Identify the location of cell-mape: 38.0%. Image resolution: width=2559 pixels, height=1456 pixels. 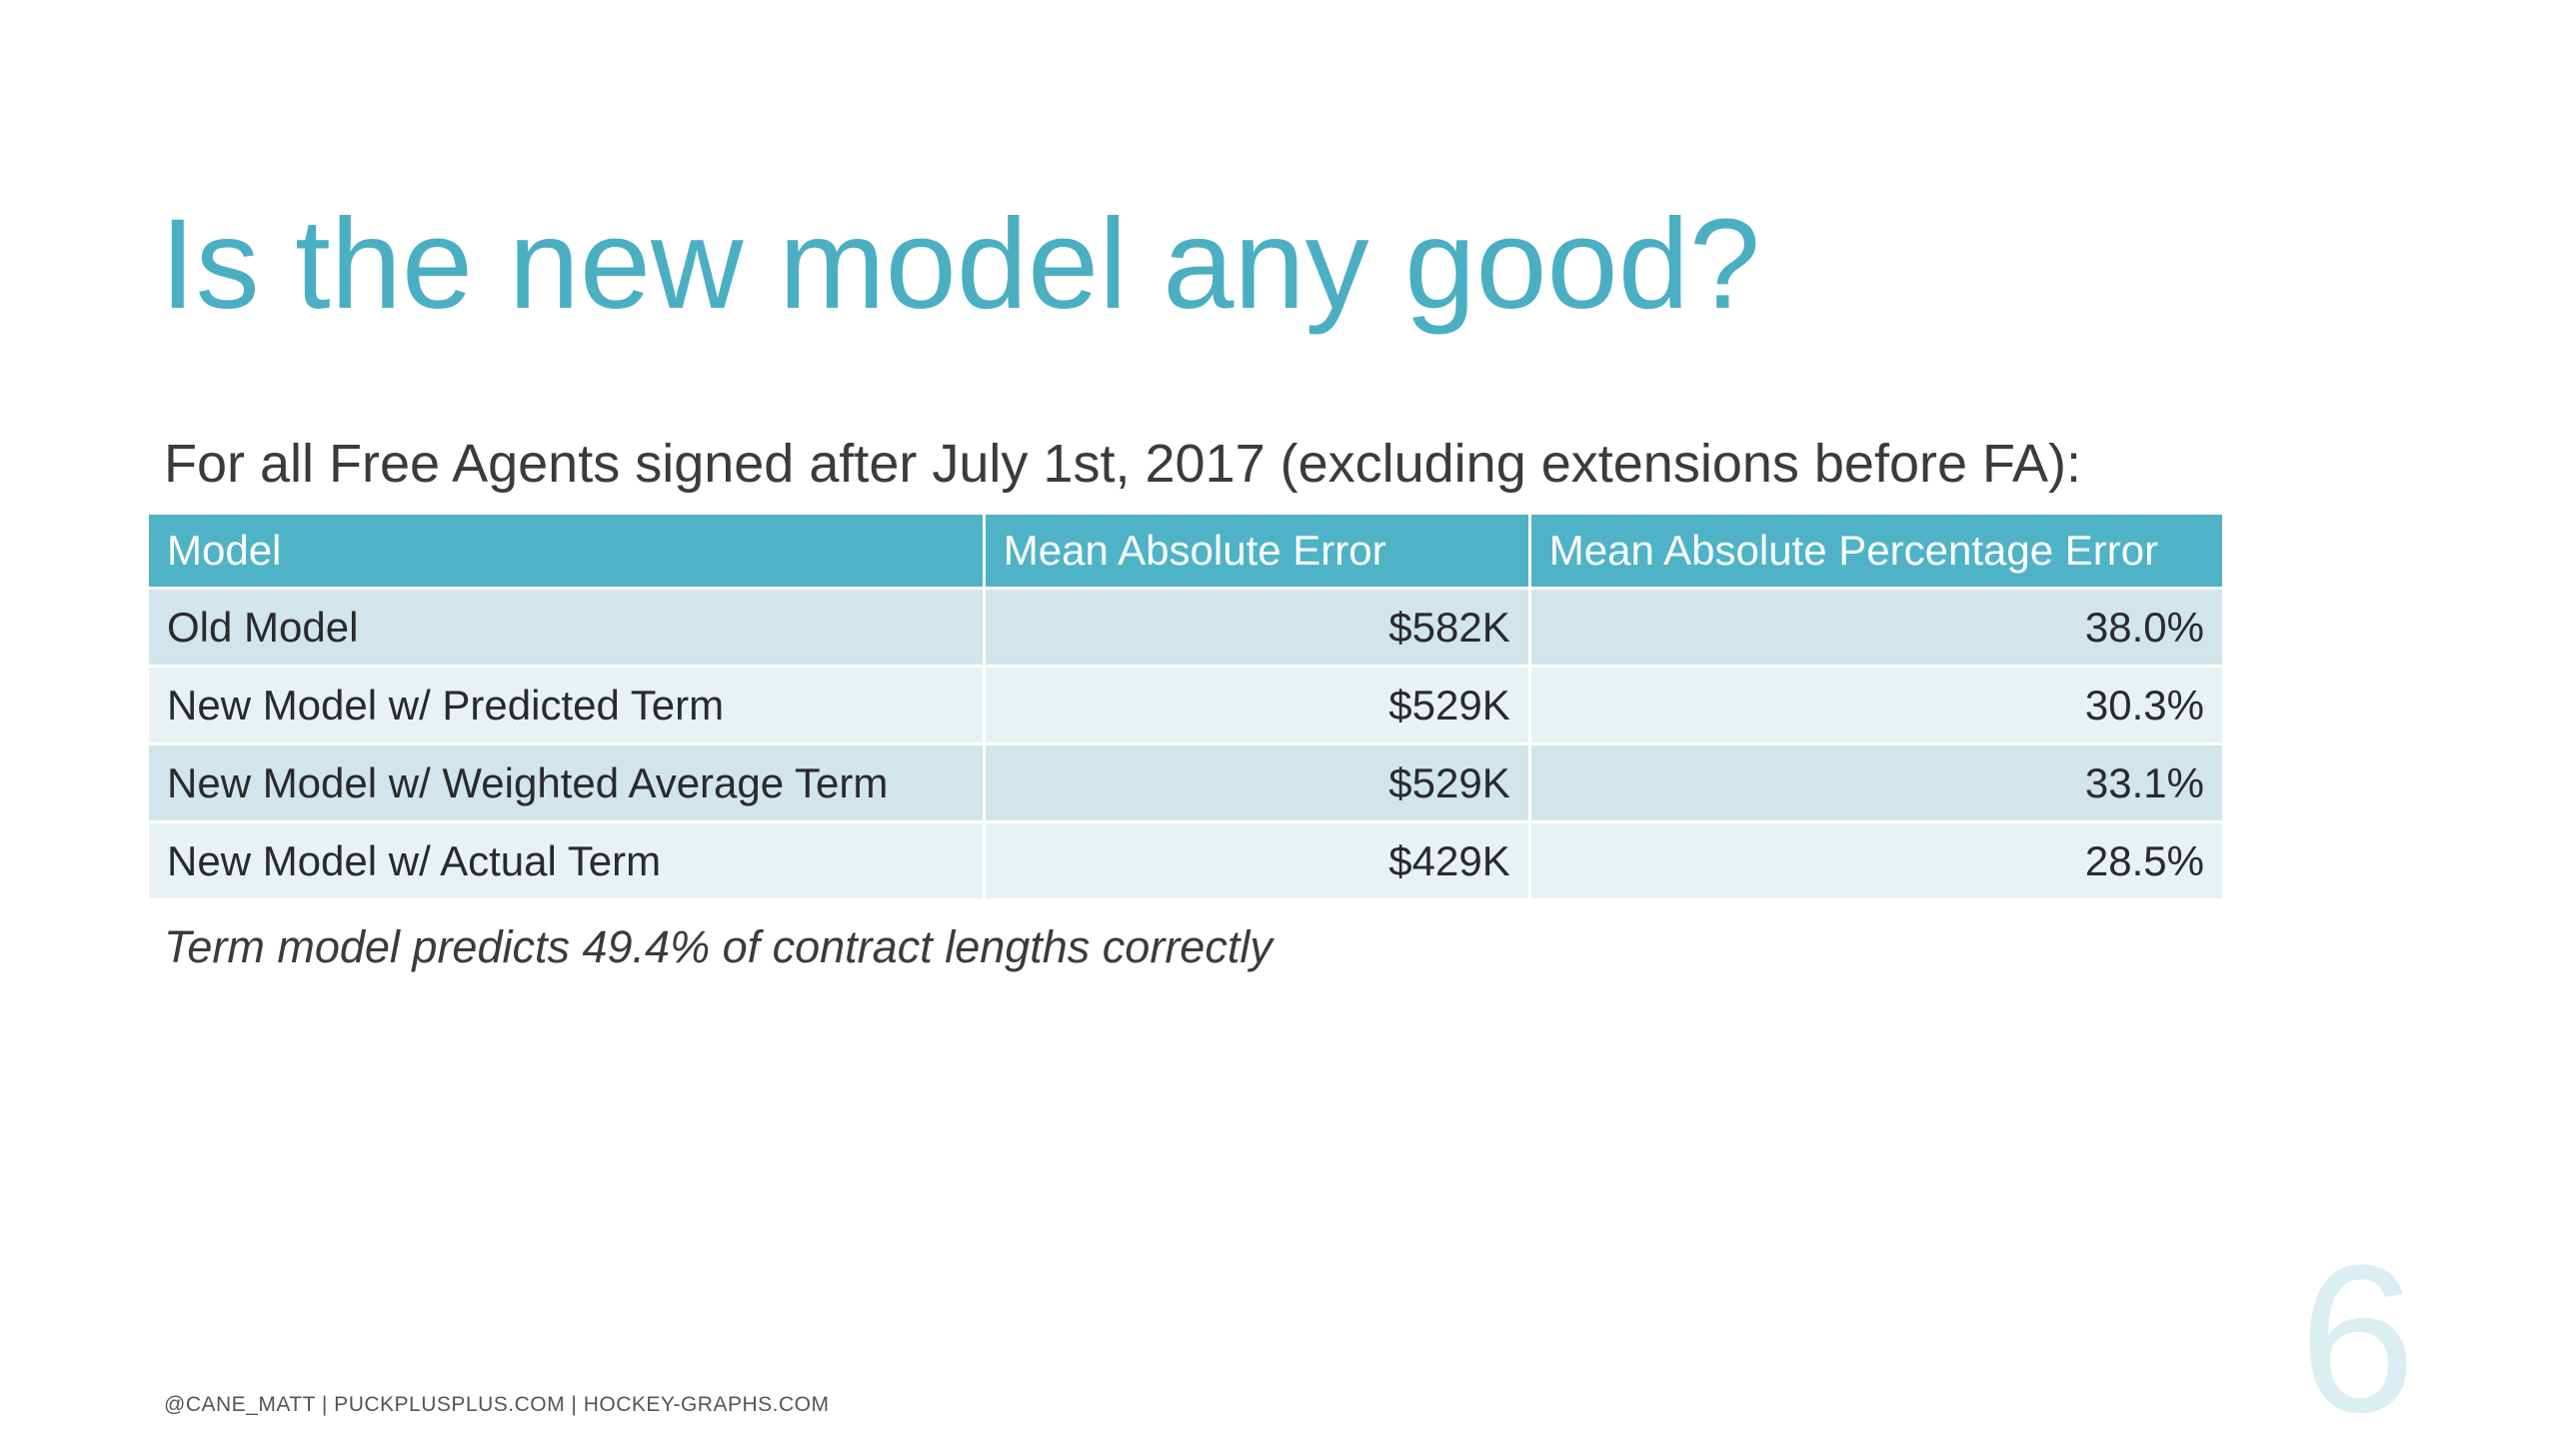
(1876, 627).